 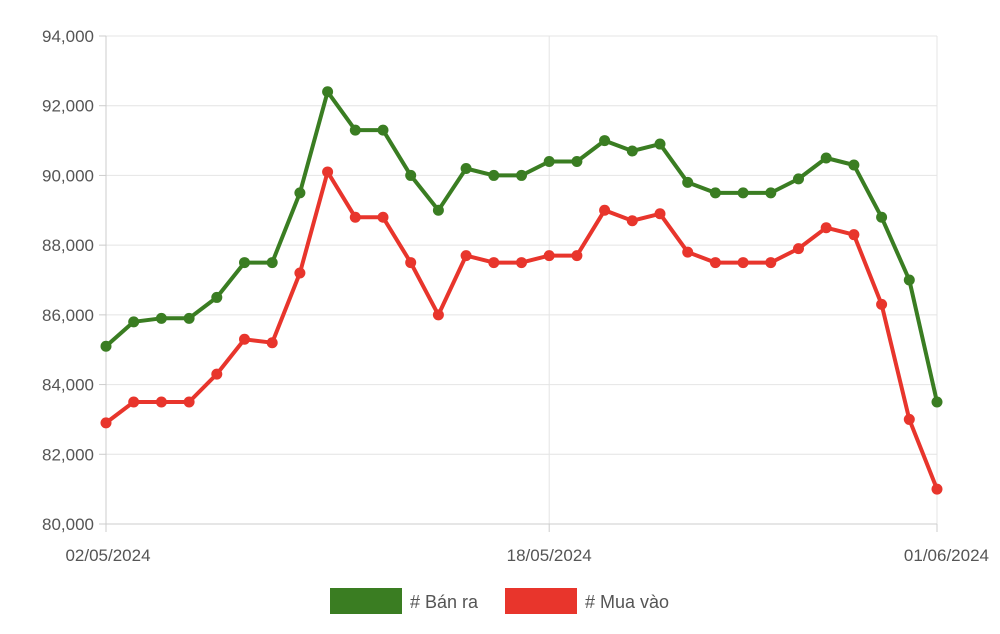 What do you see at coordinates (444, 602) in the screenshot?
I see `legend-label: # Bán ra` at bounding box center [444, 602].